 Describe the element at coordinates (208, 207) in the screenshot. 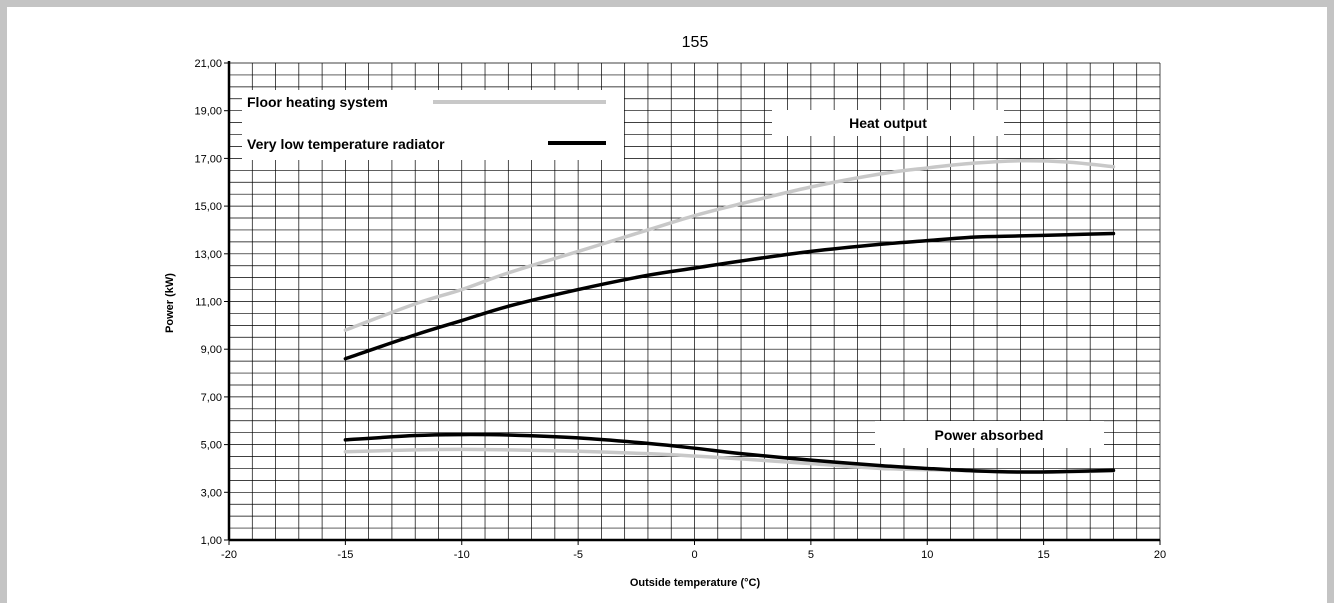

I see `y-tick-label: 15,00` at that location.